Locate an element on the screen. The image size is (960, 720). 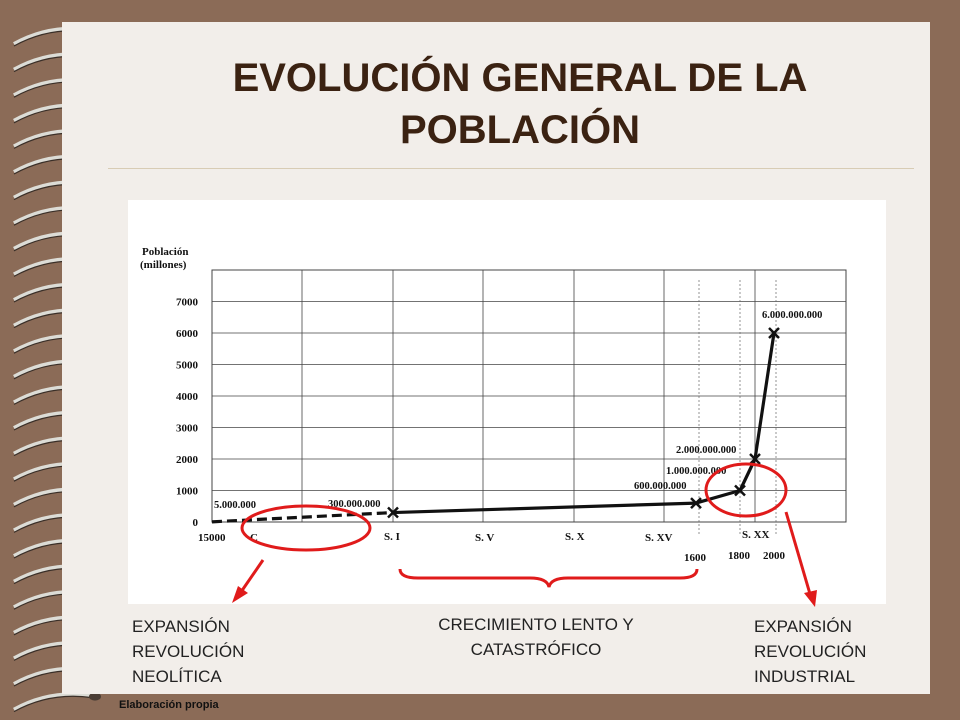
x-tick-label: C is located at coordinates (254, 538).